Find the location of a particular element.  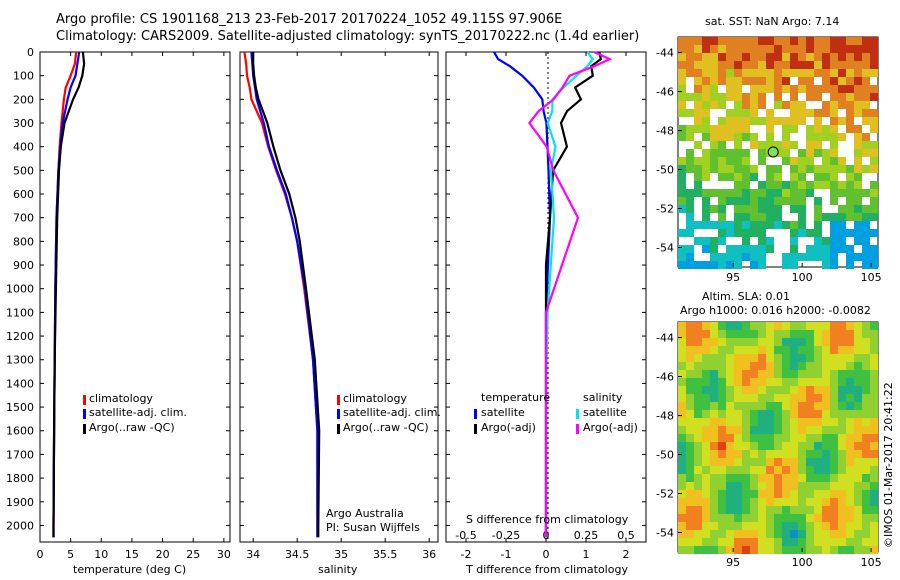

depth-tick-label: 1900 is located at coordinates (20, 502).